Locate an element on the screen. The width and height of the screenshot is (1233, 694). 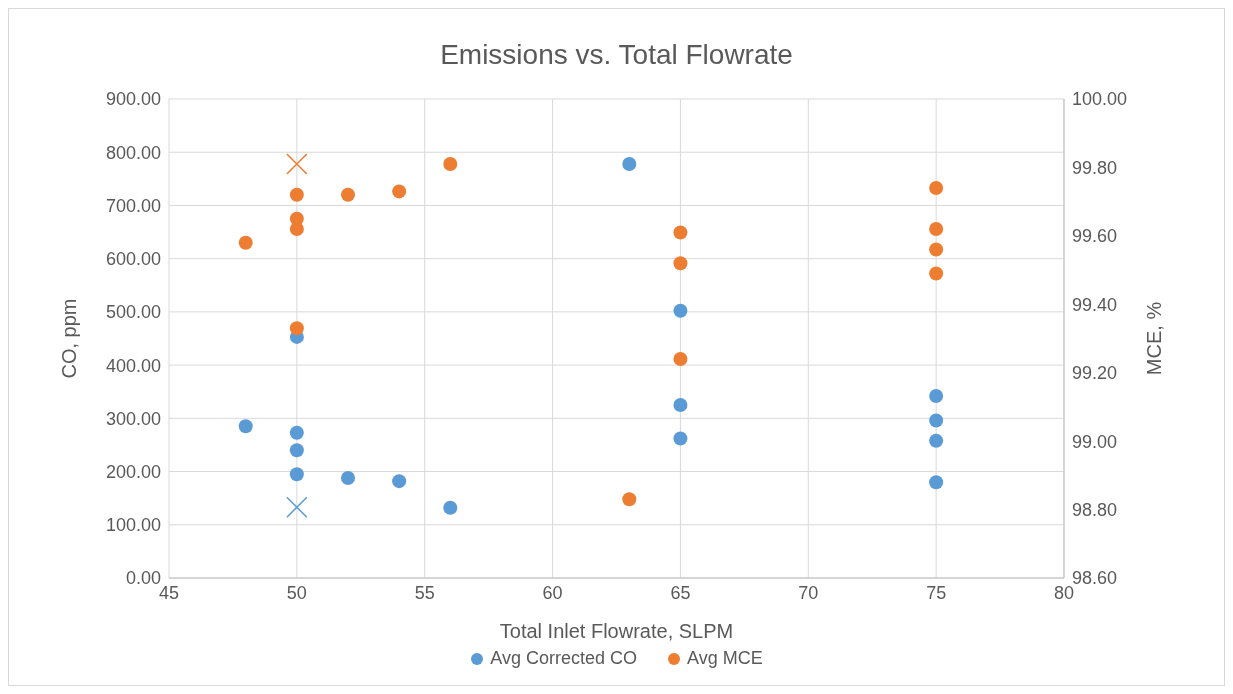
x-tick-label: 55 is located at coordinates (424, 592).